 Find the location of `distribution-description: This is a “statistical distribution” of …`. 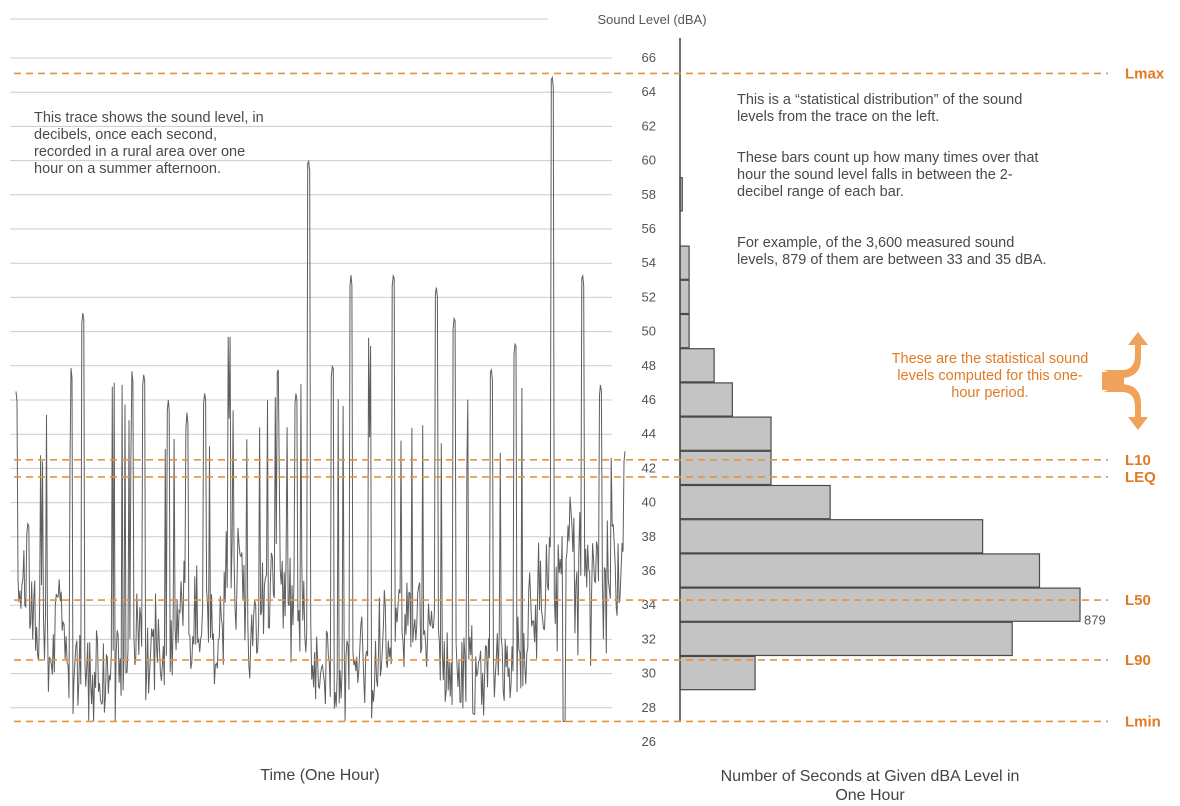

distribution-description: This is a “statistical distribution” of … is located at coordinates (880, 108).